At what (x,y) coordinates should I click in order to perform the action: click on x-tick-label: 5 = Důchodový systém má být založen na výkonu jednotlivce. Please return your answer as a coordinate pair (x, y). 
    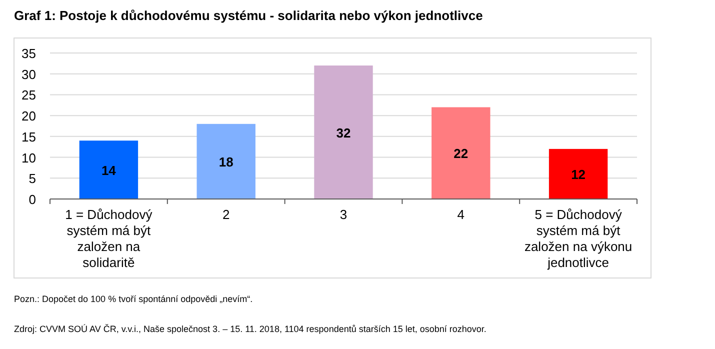
    Looking at the image, I should click on (578, 238).